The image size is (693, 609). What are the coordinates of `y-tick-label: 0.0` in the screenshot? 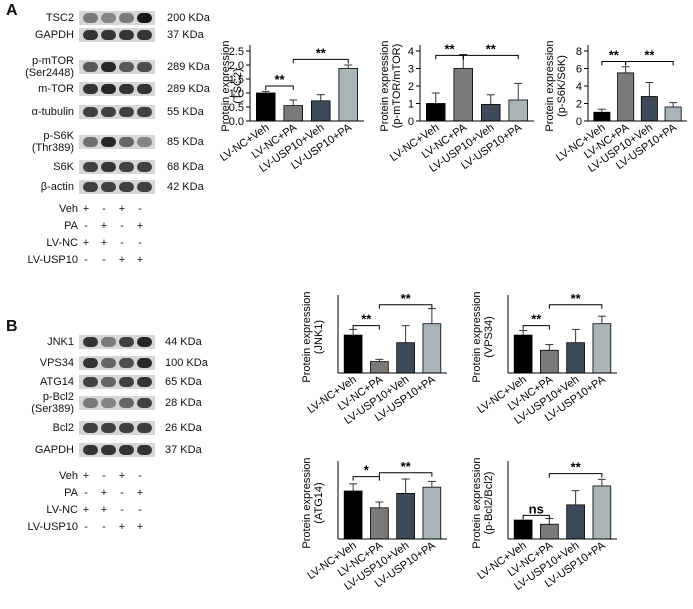 It's located at (236, 122).